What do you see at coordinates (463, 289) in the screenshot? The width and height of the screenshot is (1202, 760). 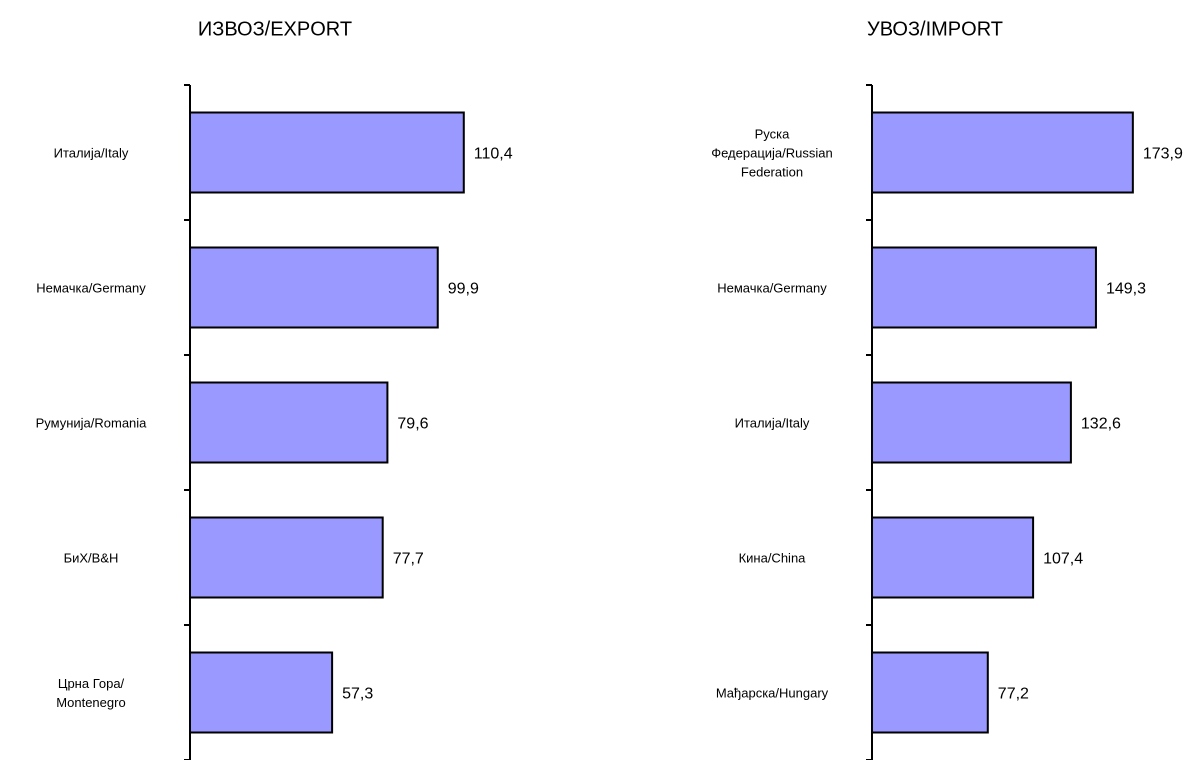 I see `value-label: 99,9` at bounding box center [463, 289].